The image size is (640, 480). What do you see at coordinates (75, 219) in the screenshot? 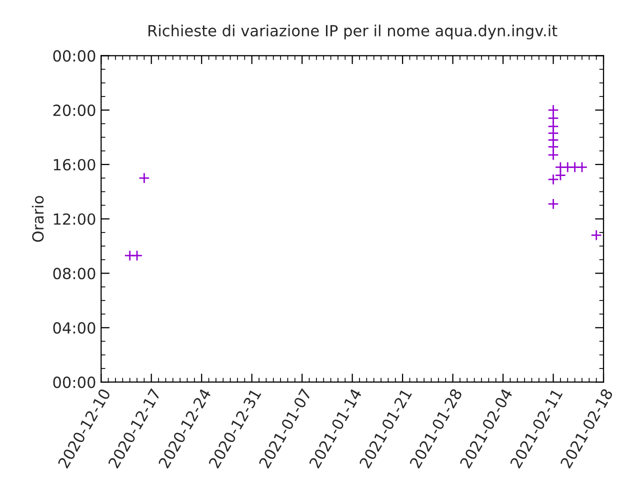
I see `y-tick-label: 12:00` at bounding box center [75, 219].